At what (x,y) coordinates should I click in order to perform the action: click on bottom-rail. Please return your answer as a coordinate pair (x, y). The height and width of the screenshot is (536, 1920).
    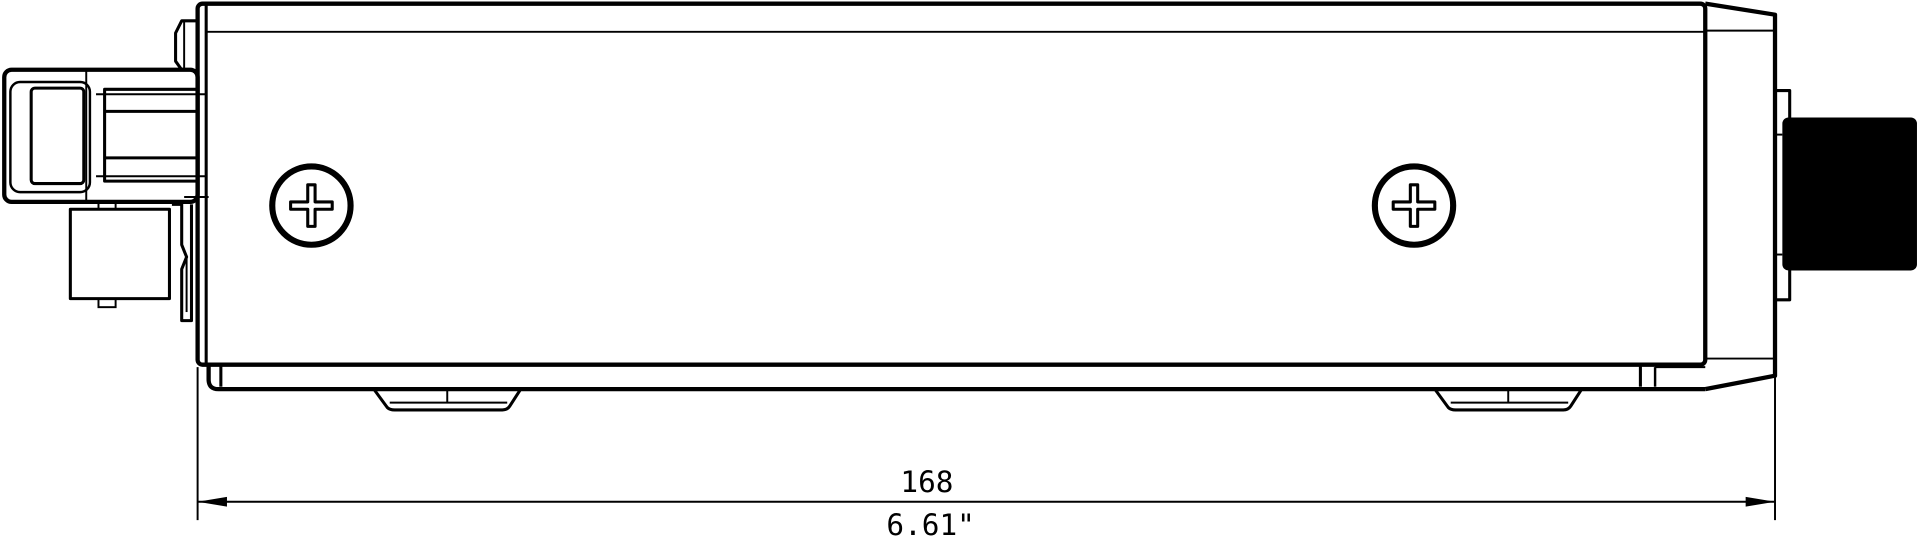
    Looking at the image, I should click on (956, 378).